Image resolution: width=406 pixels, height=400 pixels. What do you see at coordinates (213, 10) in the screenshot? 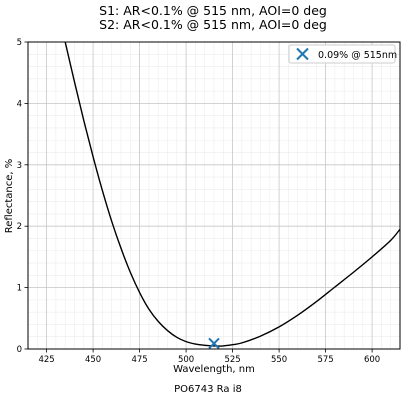
I see `chart-title-line-1: S1: AR<0.1% @ 515 nm, AOI=0 deg` at bounding box center [213, 10].